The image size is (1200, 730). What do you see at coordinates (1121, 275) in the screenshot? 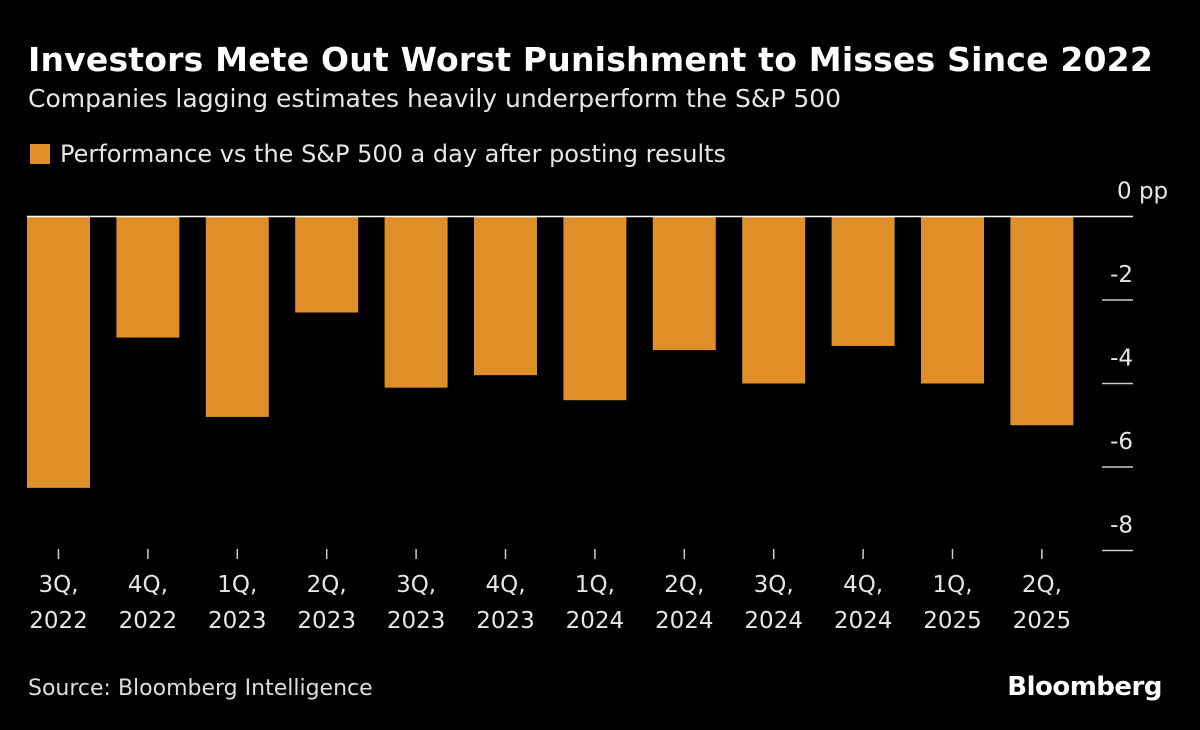
I see `y-tick-label: -2` at bounding box center [1121, 275].